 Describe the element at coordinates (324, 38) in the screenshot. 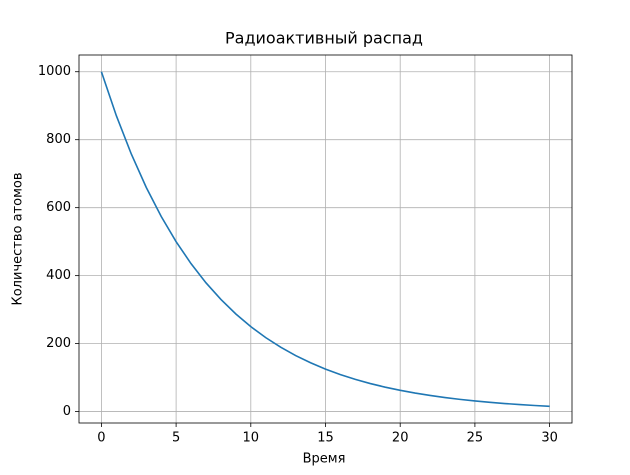

I see `chart-title: Радиоактивный распад` at that location.